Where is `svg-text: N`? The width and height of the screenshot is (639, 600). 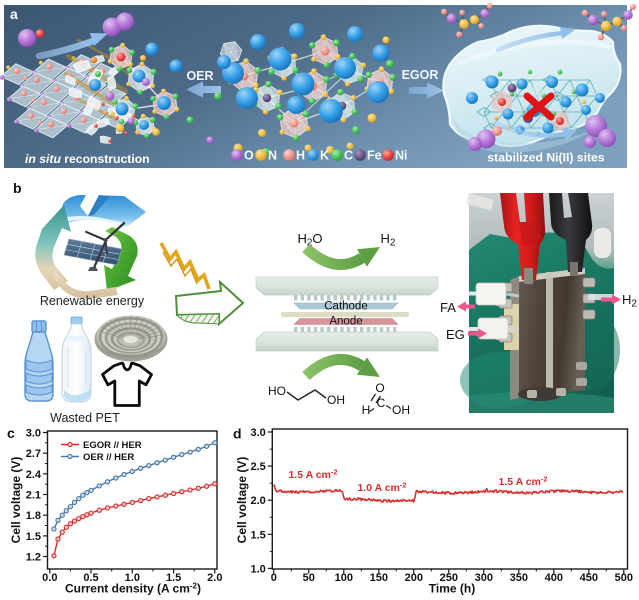
svg-text: N is located at coordinates (272, 156).